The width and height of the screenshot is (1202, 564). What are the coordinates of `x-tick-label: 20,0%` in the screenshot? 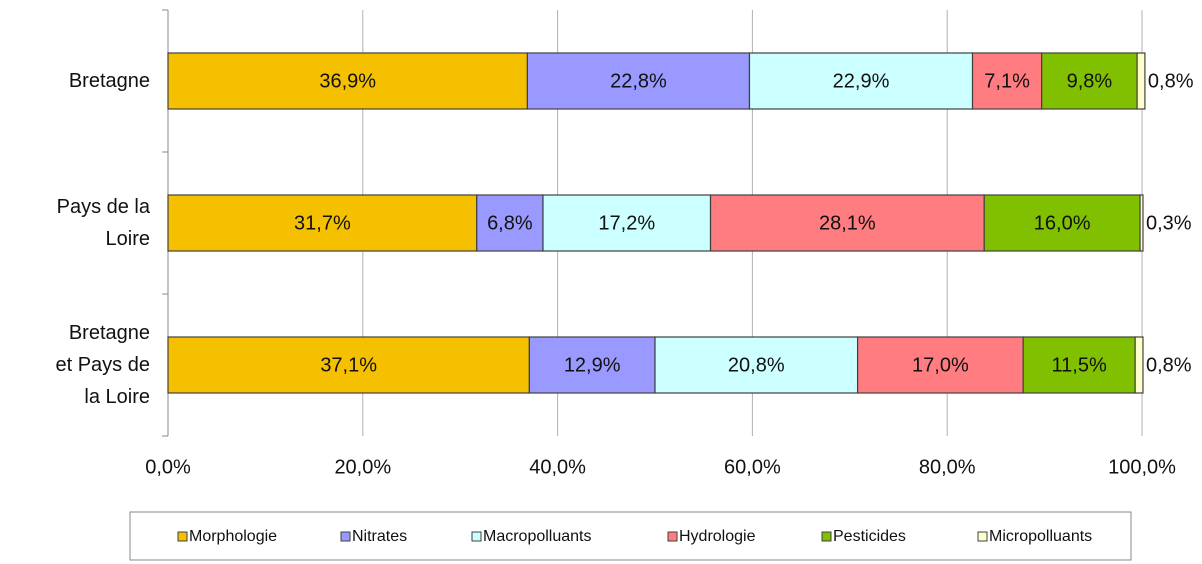 It's located at (362, 467).